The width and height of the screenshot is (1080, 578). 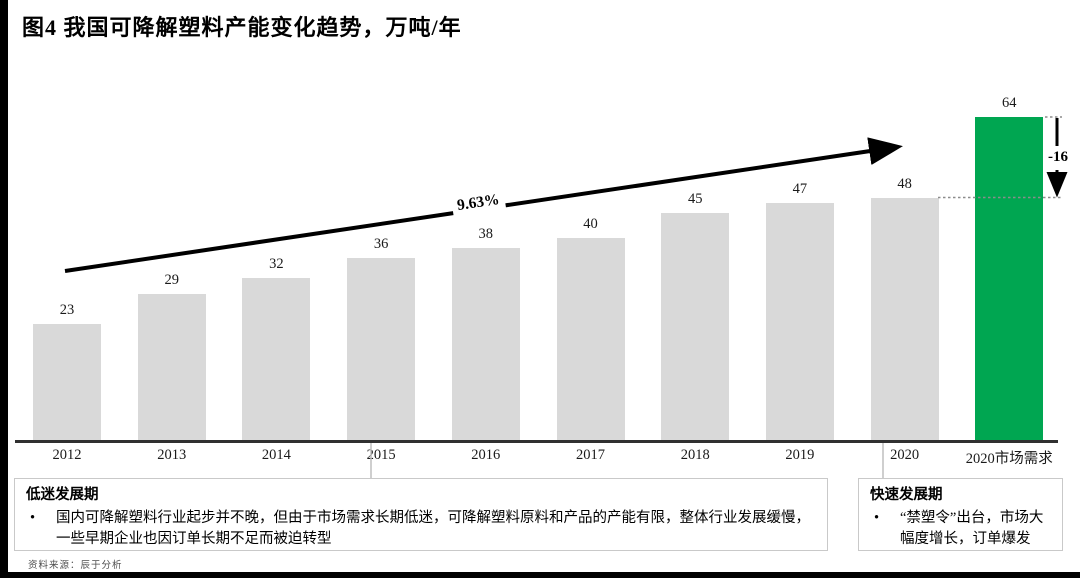 I want to click on bar-2012, so click(x=67, y=382).